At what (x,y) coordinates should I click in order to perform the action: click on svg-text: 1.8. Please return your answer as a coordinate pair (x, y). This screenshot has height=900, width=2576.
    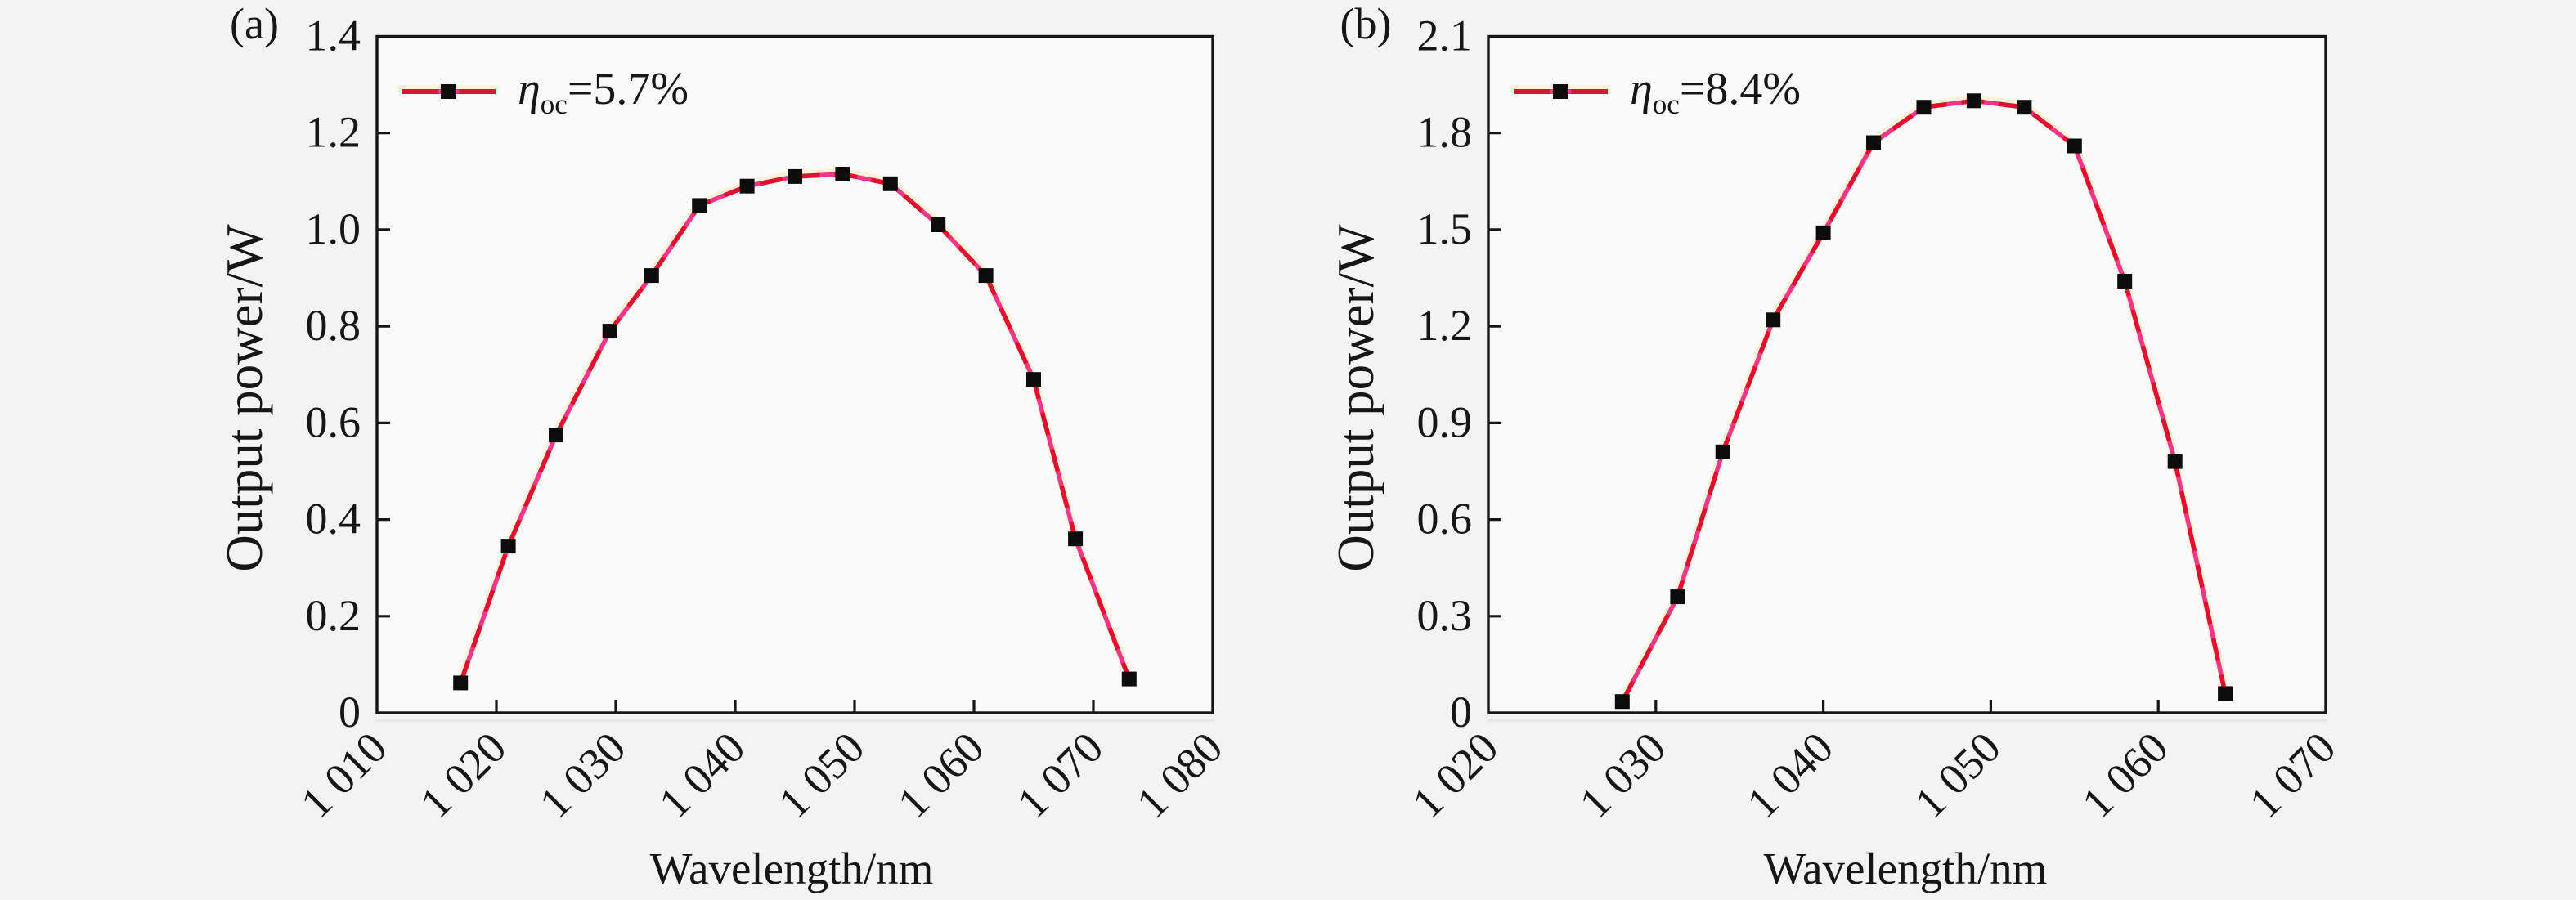
    Looking at the image, I should click on (1445, 132).